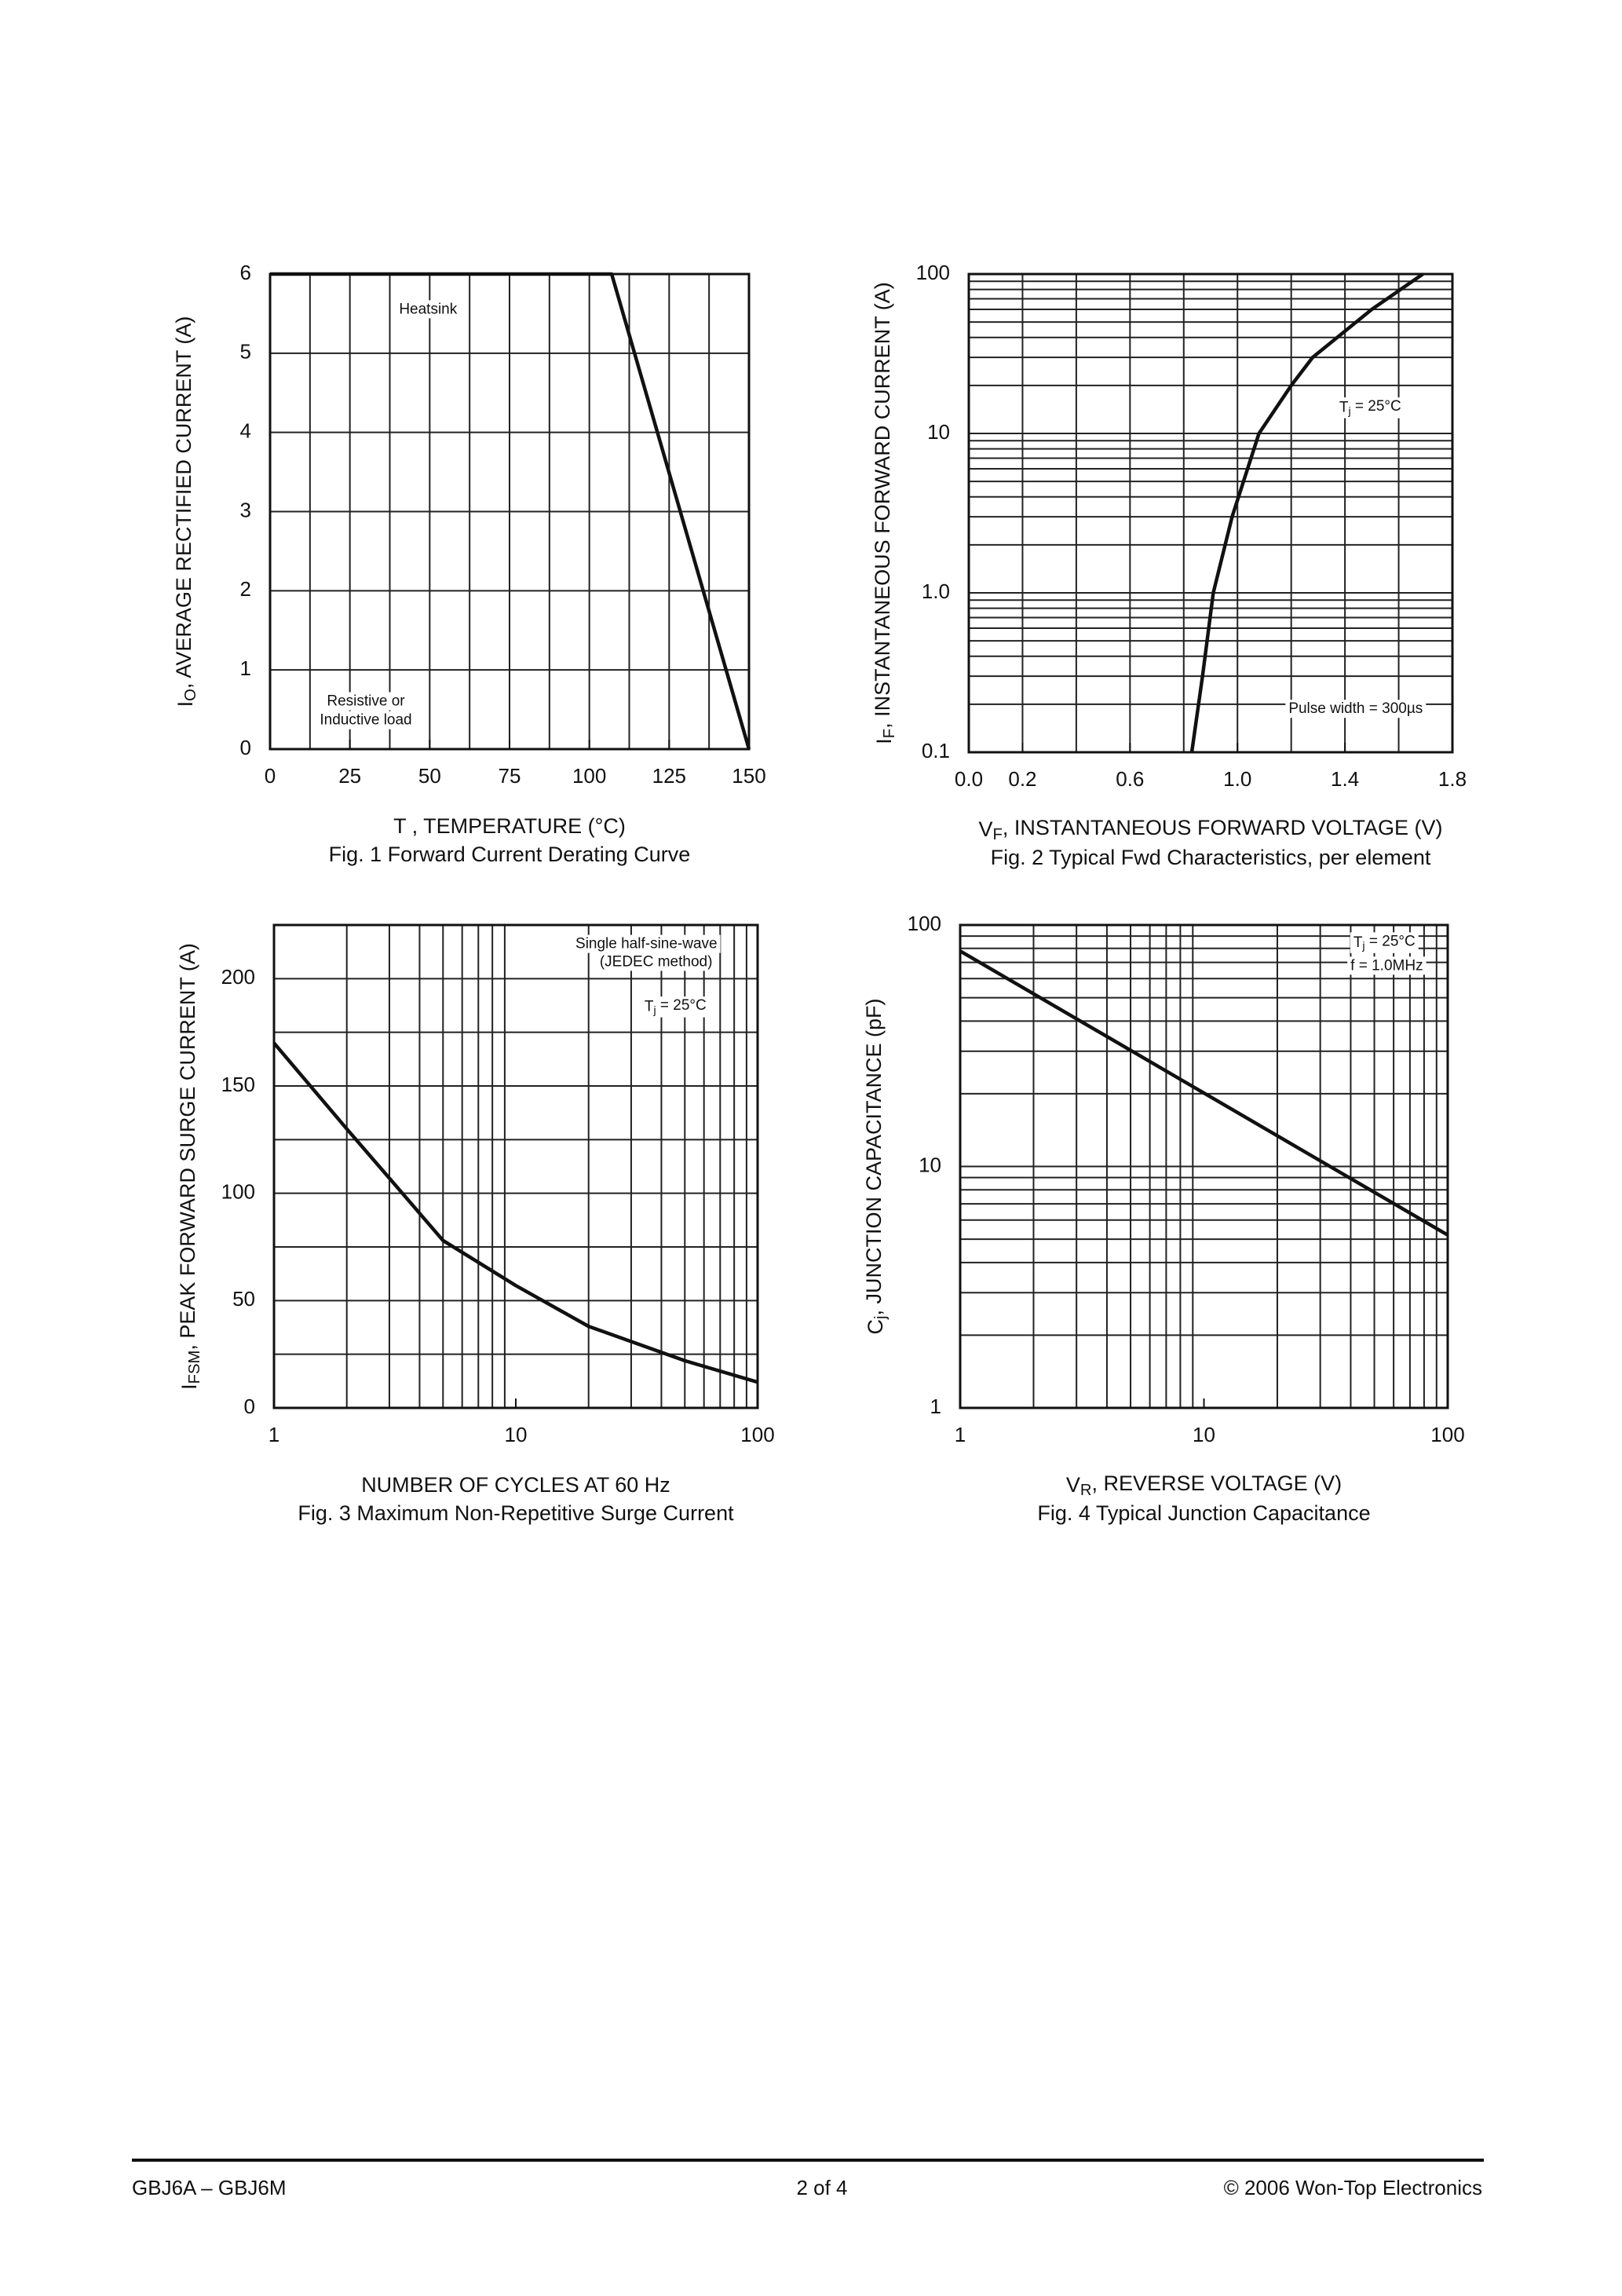  What do you see at coordinates (936, 591) in the screenshot?
I see `y-tick-label: 1.0` at bounding box center [936, 591].